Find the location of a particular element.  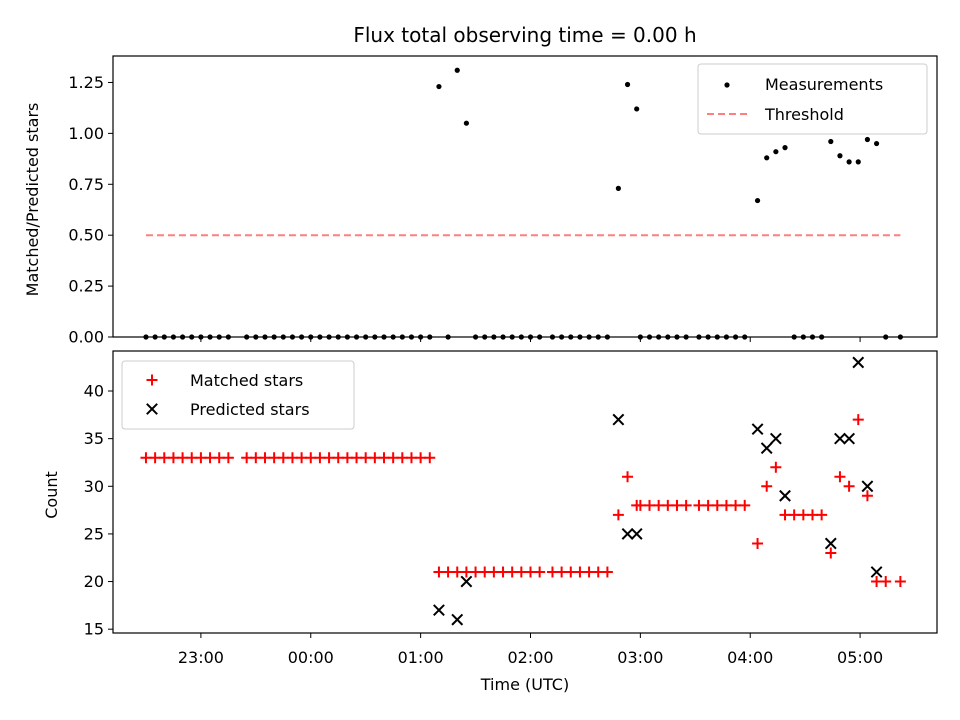

top-x-ticks is located at coordinates (530, 339).